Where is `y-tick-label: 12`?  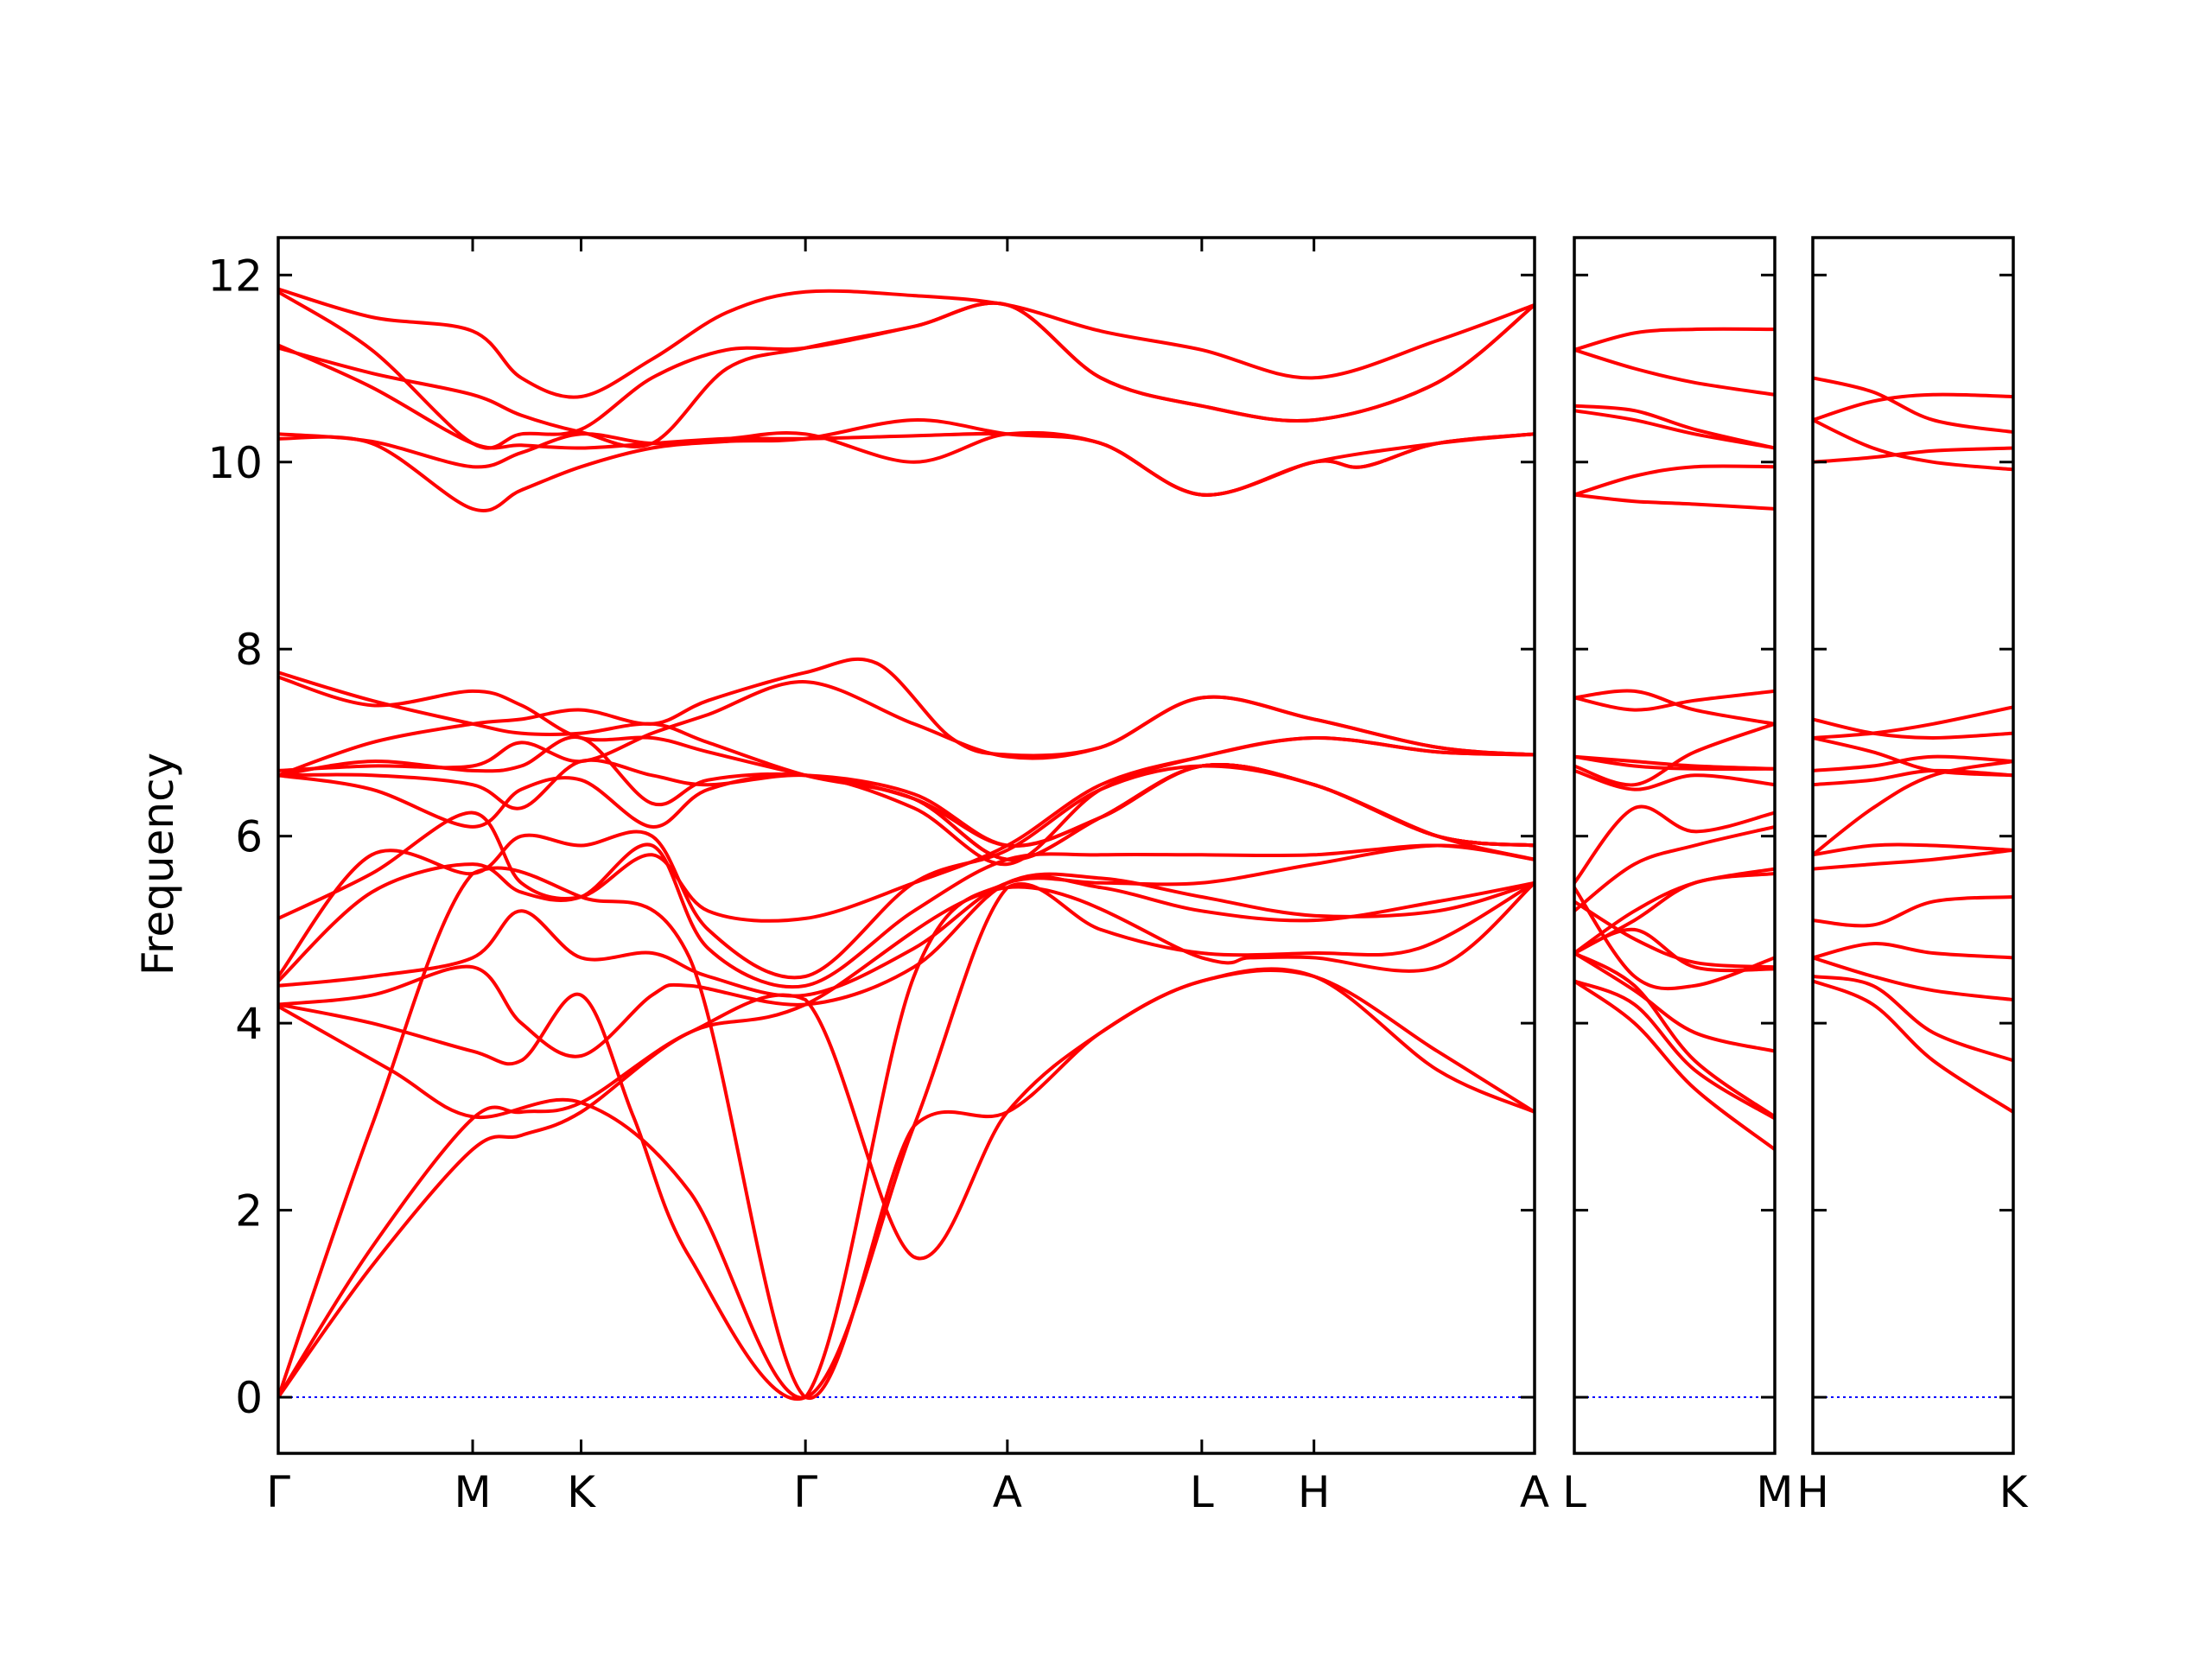
y-tick-label: 12 is located at coordinates (235, 276).